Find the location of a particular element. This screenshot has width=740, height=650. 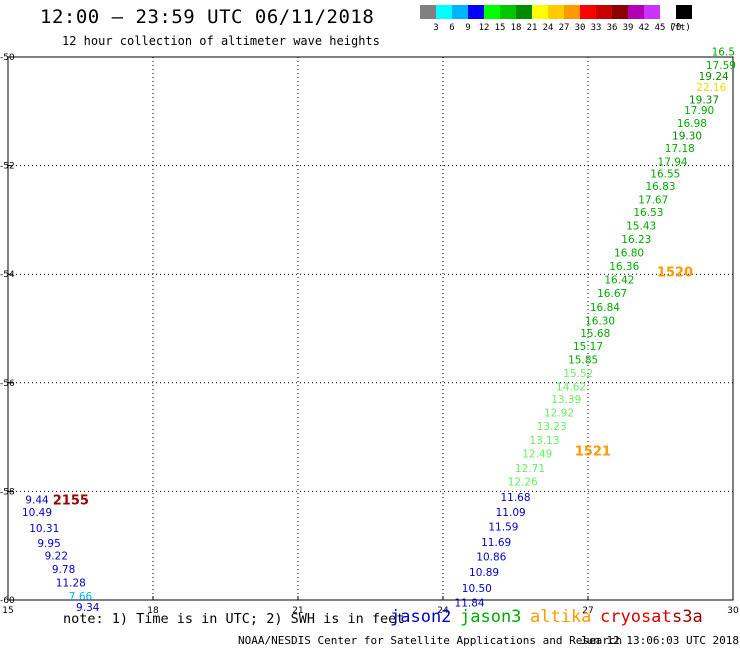

x-tick-label: 24 is located at coordinates (443, 611).